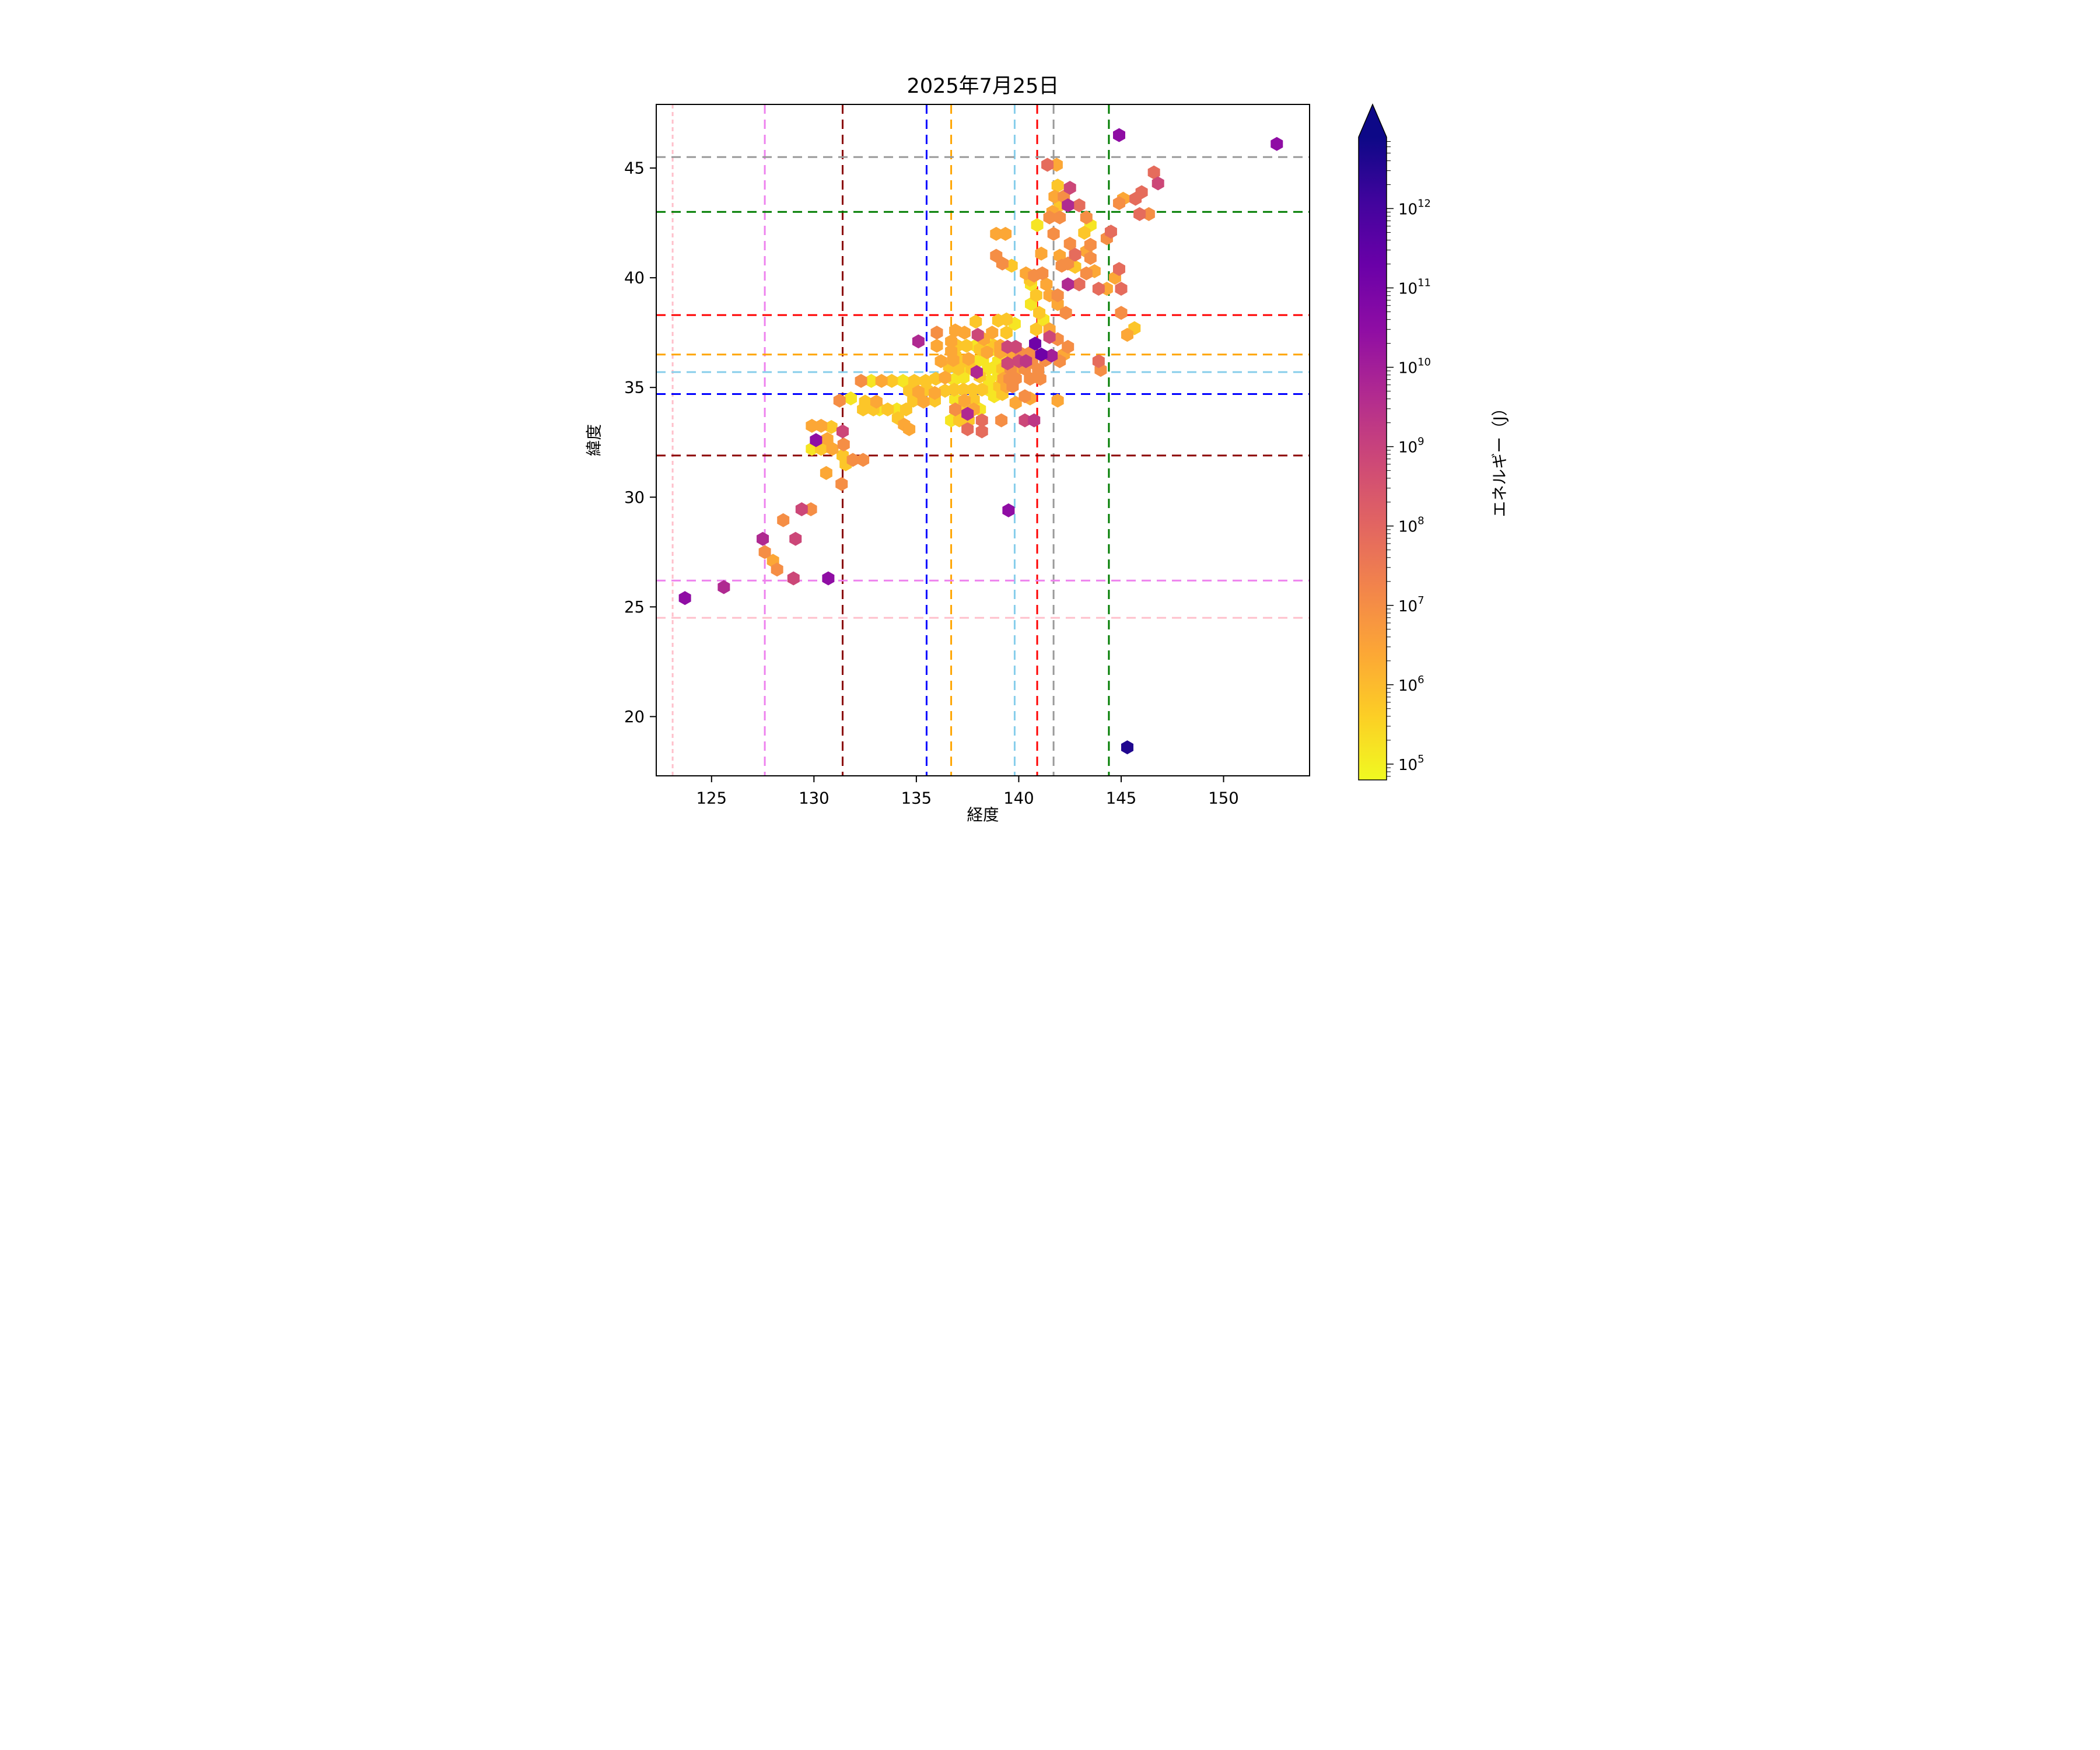 This screenshot has width=2100, height=1750. What do you see at coordinates (980, 441) in the screenshot?
I see `hexbin-points` at bounding box center [980, 441].